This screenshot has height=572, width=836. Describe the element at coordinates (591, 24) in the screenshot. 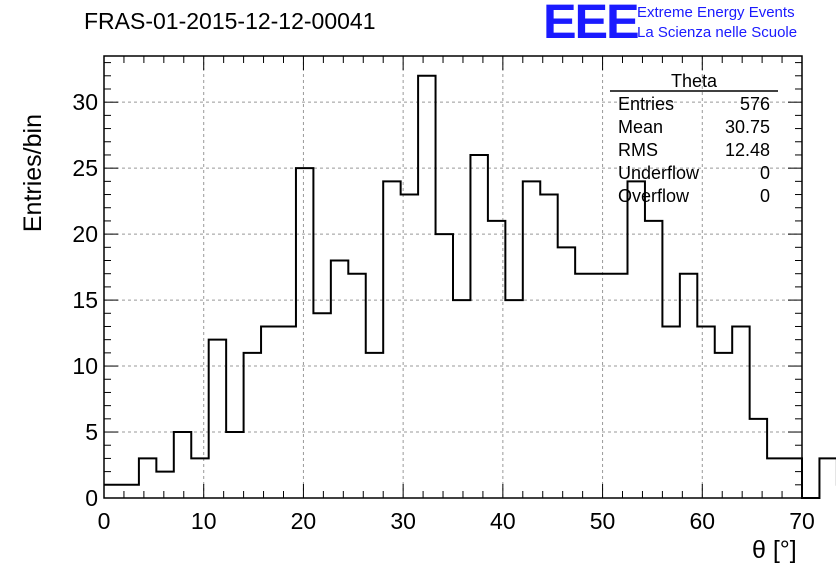

I see `eee-logo: EEE` at that location.